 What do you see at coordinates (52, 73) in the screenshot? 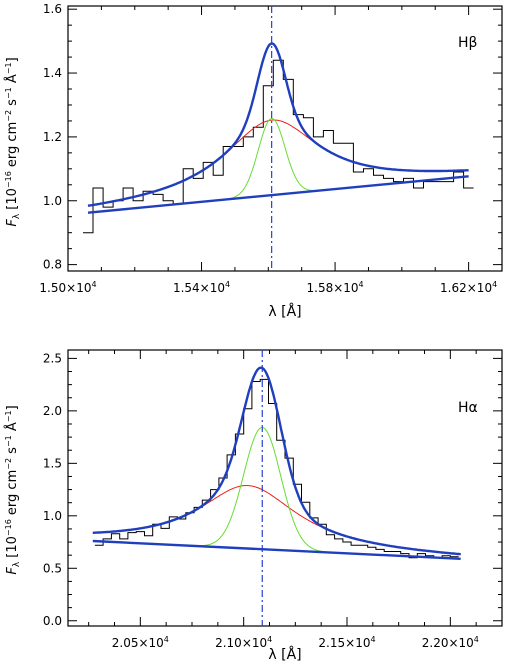
I see `y-tick-label: 1.4` at bounding box center [52, 73].